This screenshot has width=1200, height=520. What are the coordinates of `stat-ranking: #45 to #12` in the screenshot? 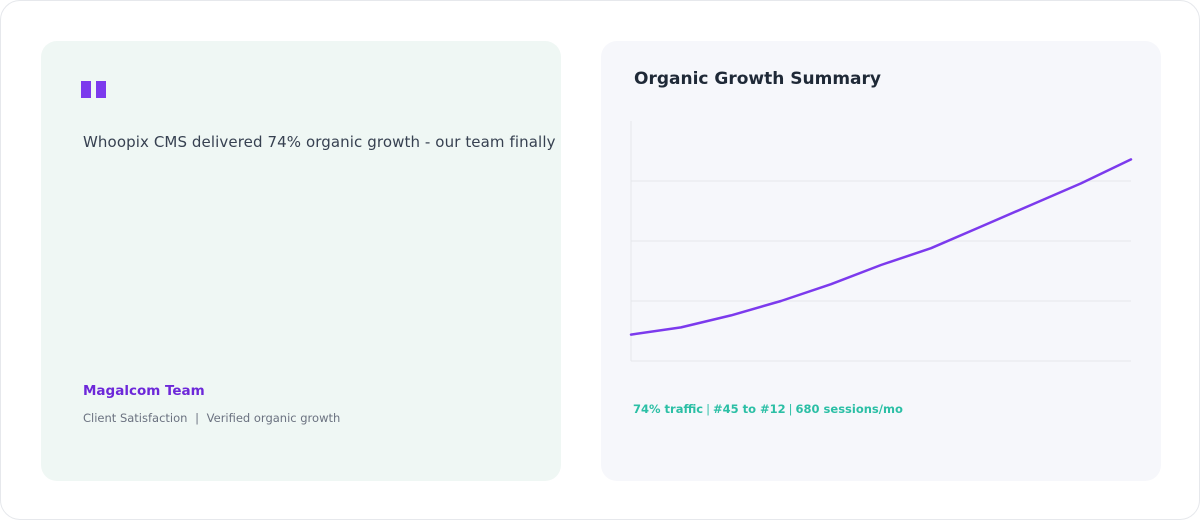 It's located at (749, 409).